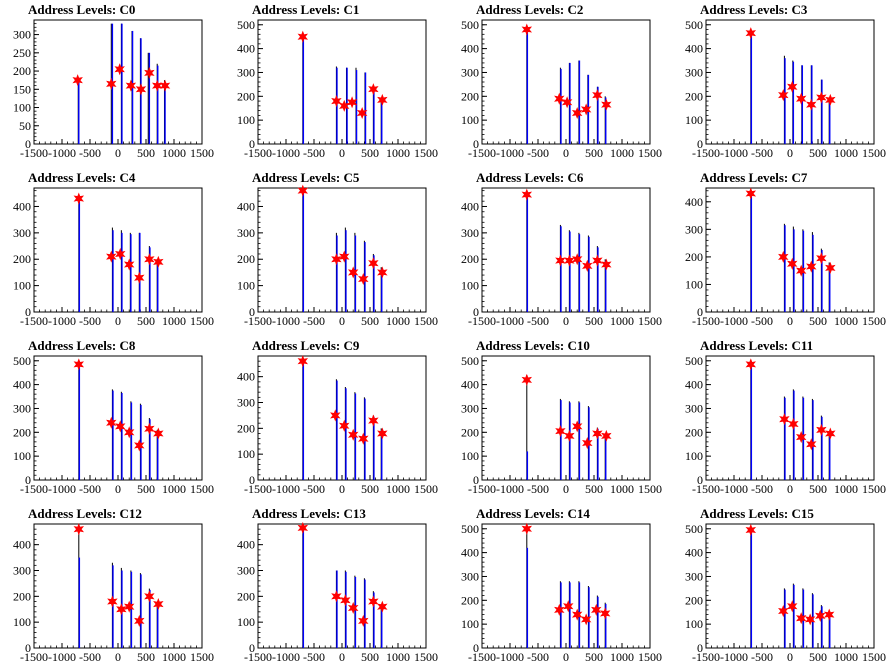 Image resolution: width=896 pixels, height=672 pixels. I want to click on y-tick-label: 50, so click(25, 126).